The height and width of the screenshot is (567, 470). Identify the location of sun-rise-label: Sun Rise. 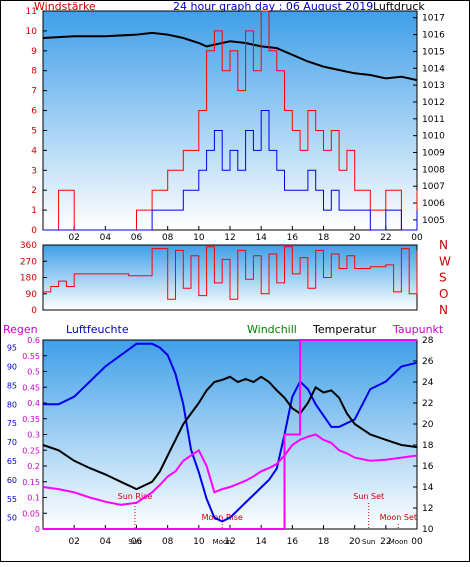
(135, 496).